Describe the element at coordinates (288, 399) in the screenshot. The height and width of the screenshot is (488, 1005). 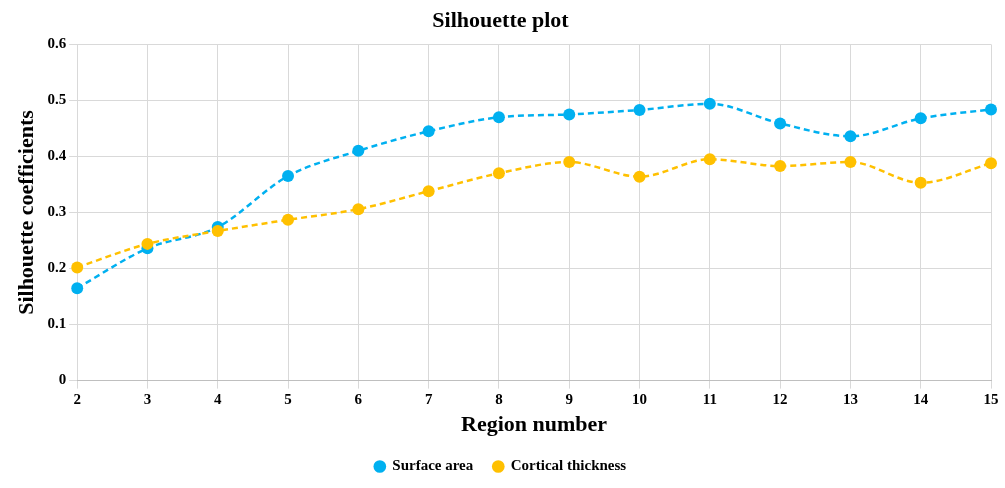
I see `x-tick-label: 5` at that location.